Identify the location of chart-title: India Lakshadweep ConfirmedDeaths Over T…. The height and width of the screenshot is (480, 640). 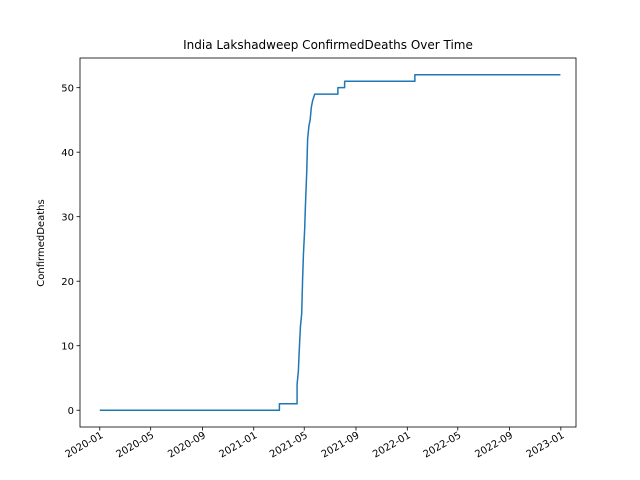
(328, 45).